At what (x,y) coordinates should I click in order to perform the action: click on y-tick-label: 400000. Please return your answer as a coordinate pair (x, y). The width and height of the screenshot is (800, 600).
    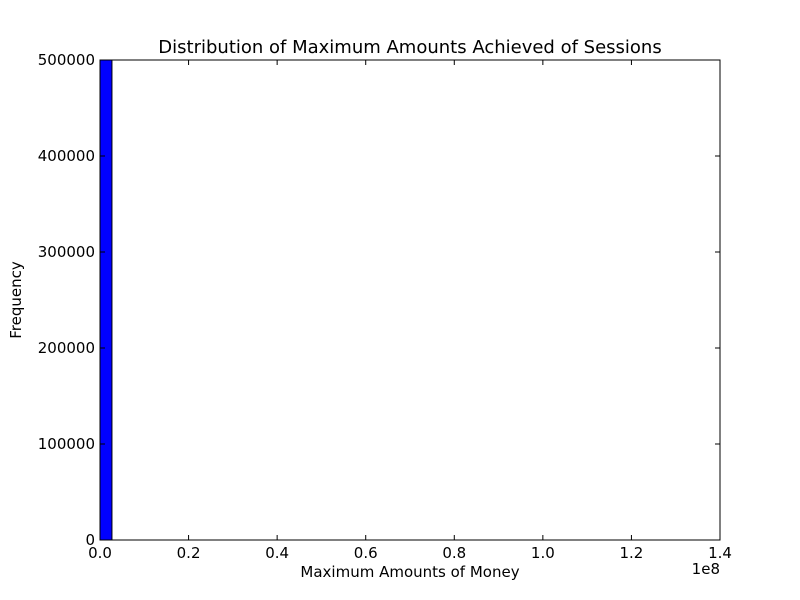
    Looking at the image, I should click on (66, 156).